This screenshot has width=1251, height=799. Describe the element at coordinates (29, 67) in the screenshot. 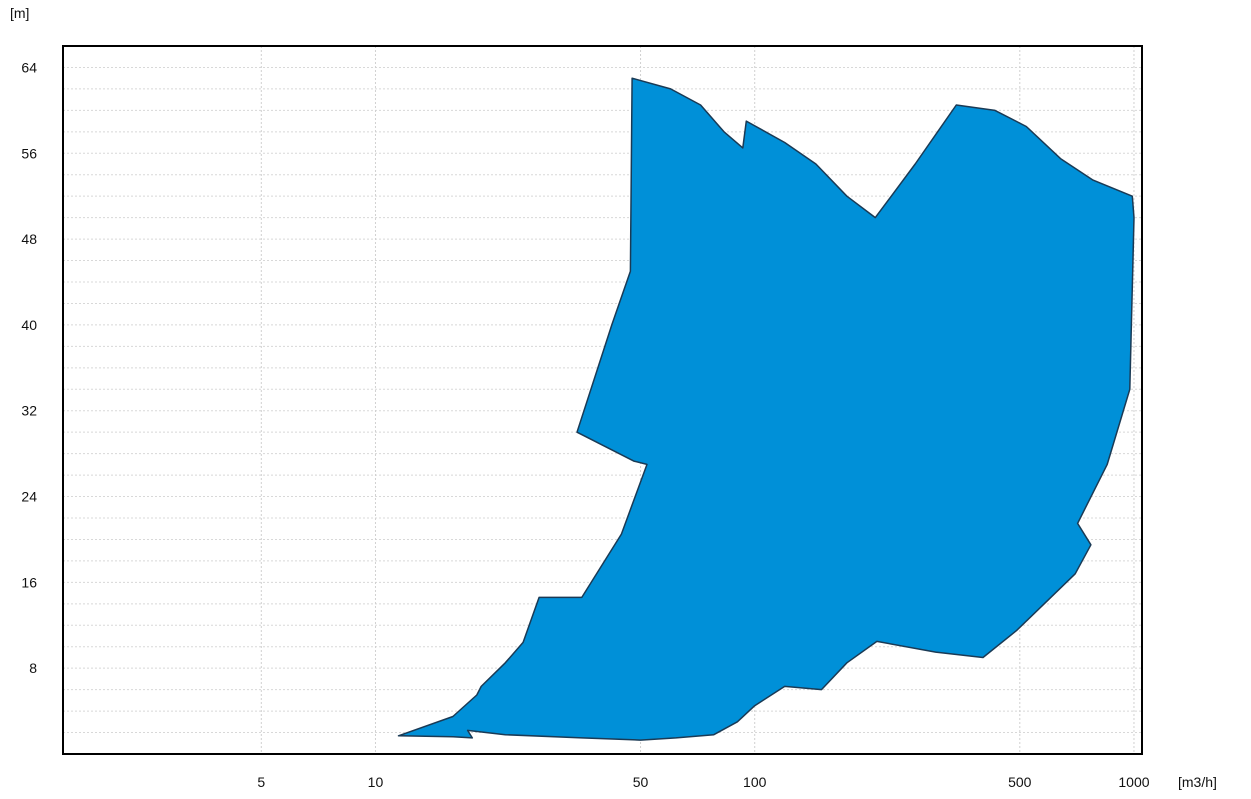

I see `y-tick-label: 64` at that location.